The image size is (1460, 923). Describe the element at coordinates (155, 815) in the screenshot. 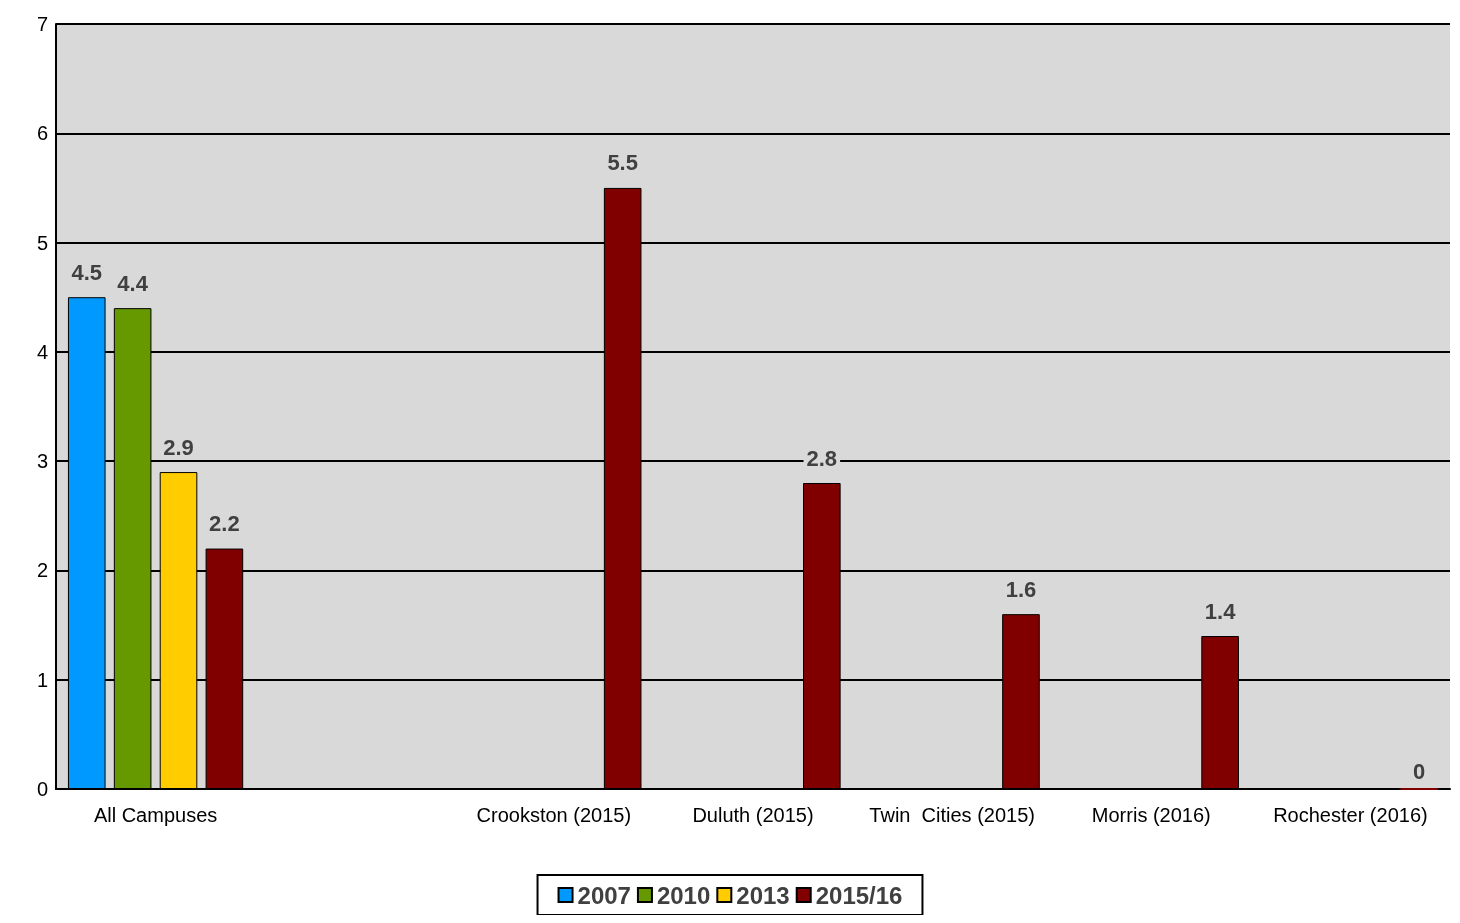

I see `x-tick-label: All Campuses` at that location.